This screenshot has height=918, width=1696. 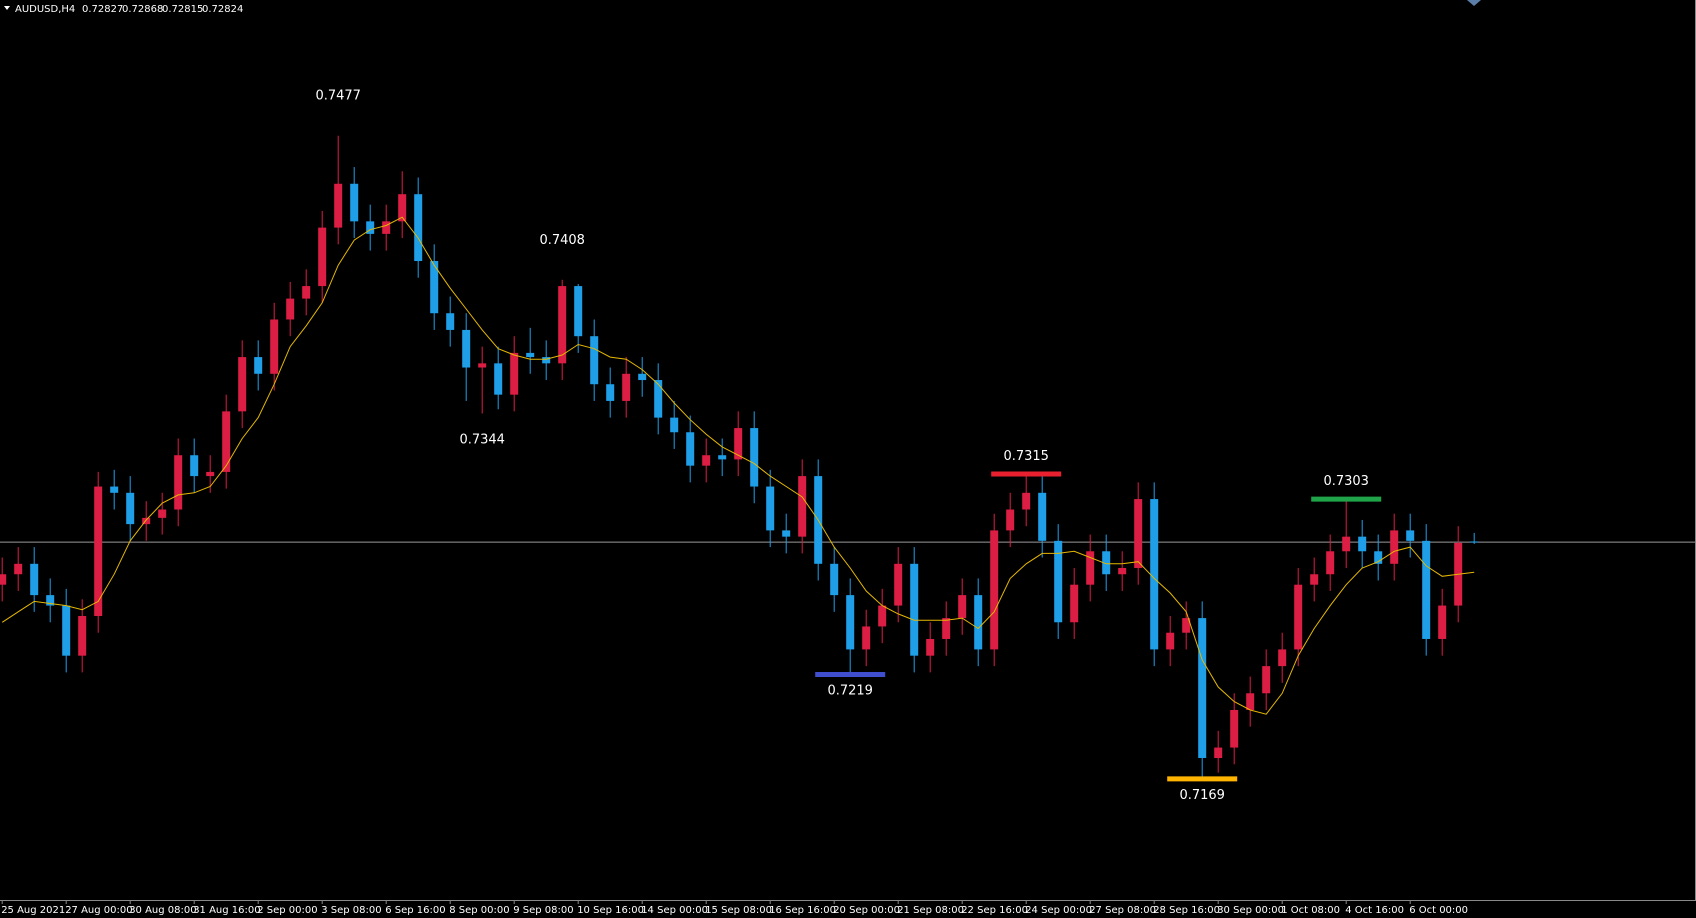 What do you see at coordinates (1250, 910) in the screenshot?
I see `x-tick-label: 30 Sep 00:00` at bounding box center [1250, 910].